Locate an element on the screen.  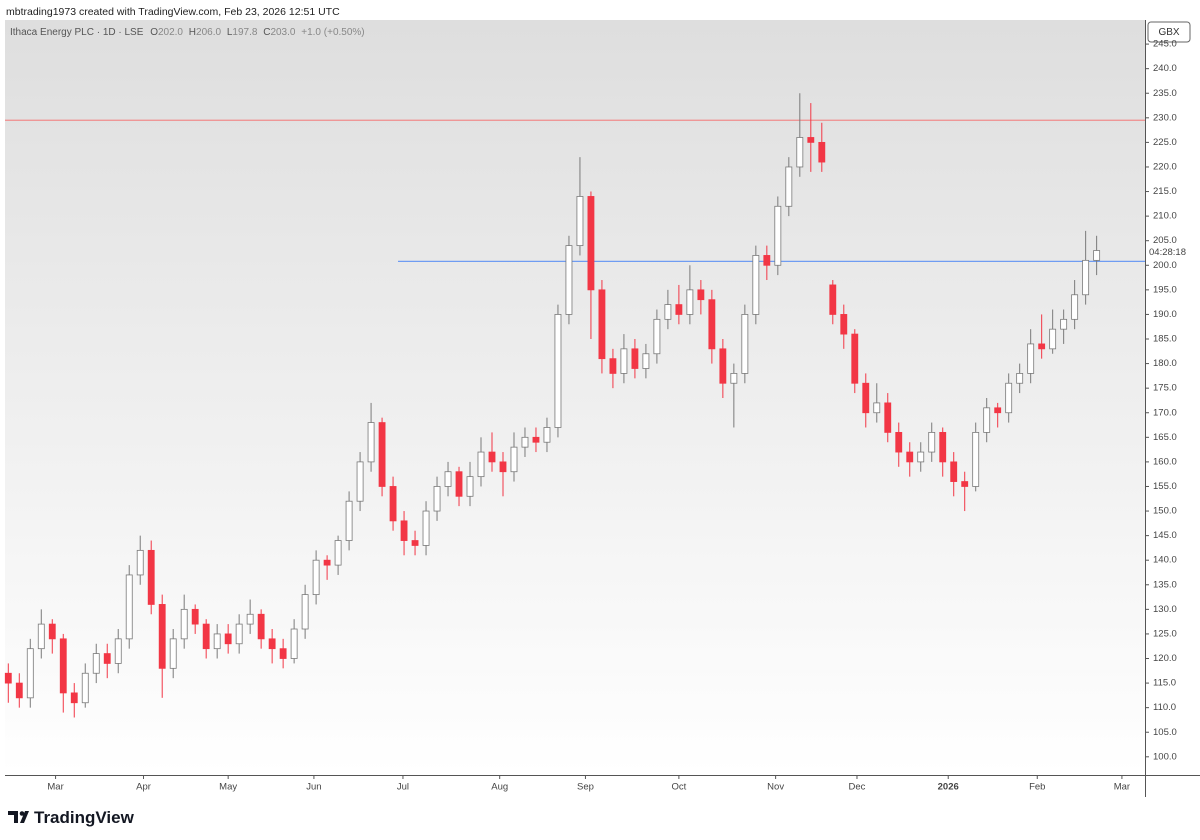
y-tick-label: 140.0 is located at coordinates (1165, 560).